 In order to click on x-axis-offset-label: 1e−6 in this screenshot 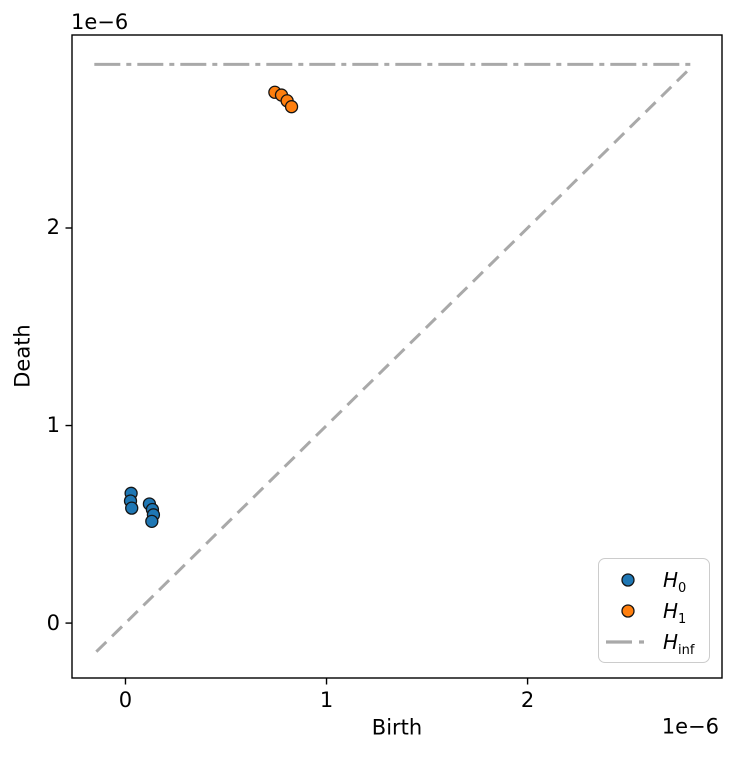, I will do `click(690, 726)`.